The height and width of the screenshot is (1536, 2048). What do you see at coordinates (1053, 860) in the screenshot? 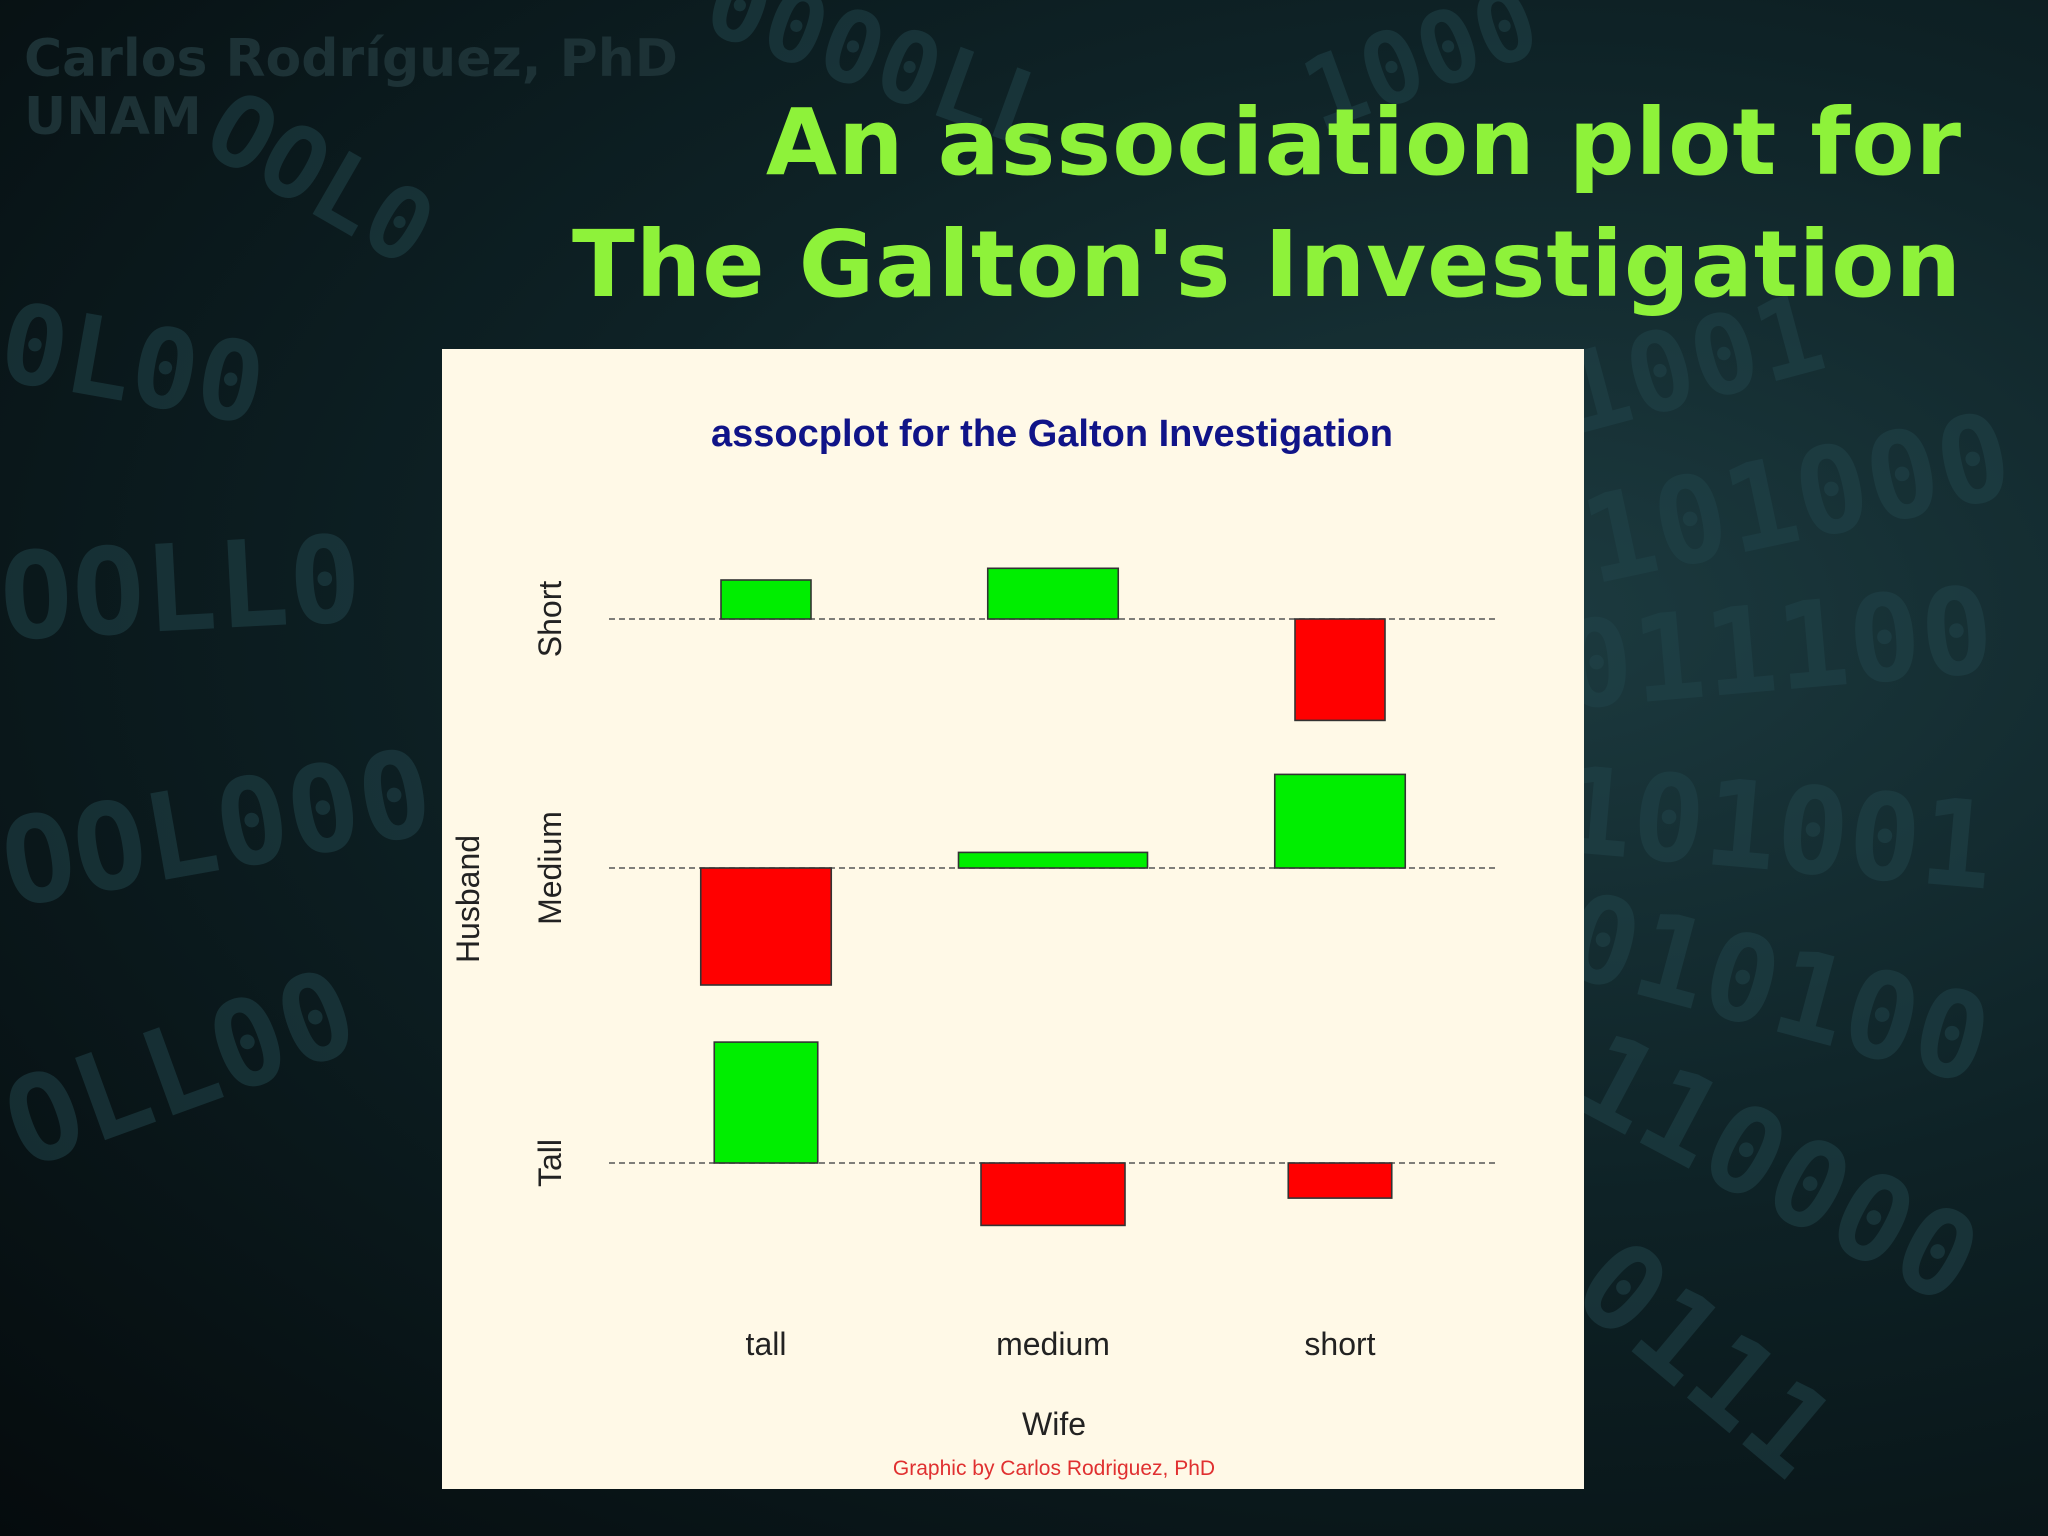
I see `bar-medium-medium` at bounding box center [1053, 860].